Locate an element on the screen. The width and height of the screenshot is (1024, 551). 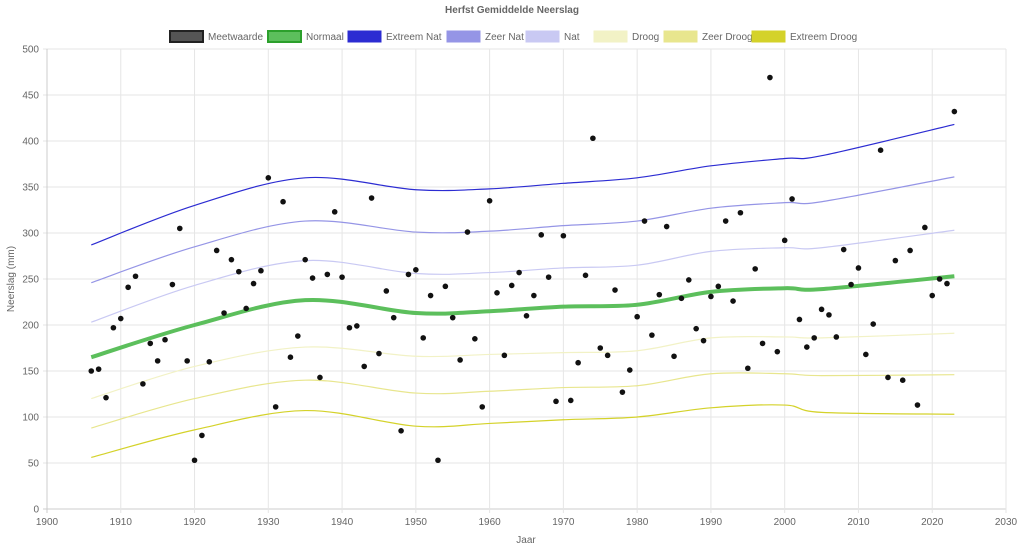
y-tick-label: 50 is located at coordinates (34, 464).